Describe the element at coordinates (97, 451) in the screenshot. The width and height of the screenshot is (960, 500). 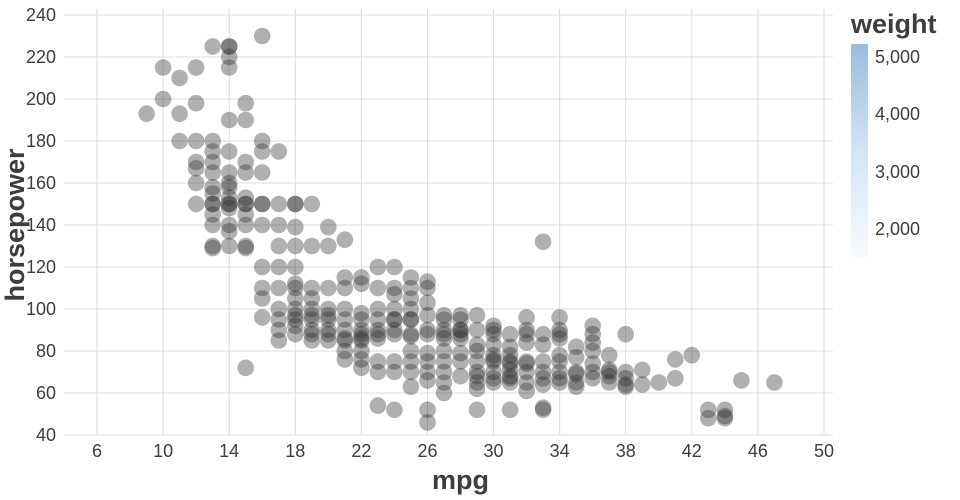
I see `x-tick-label: 6` at that location.